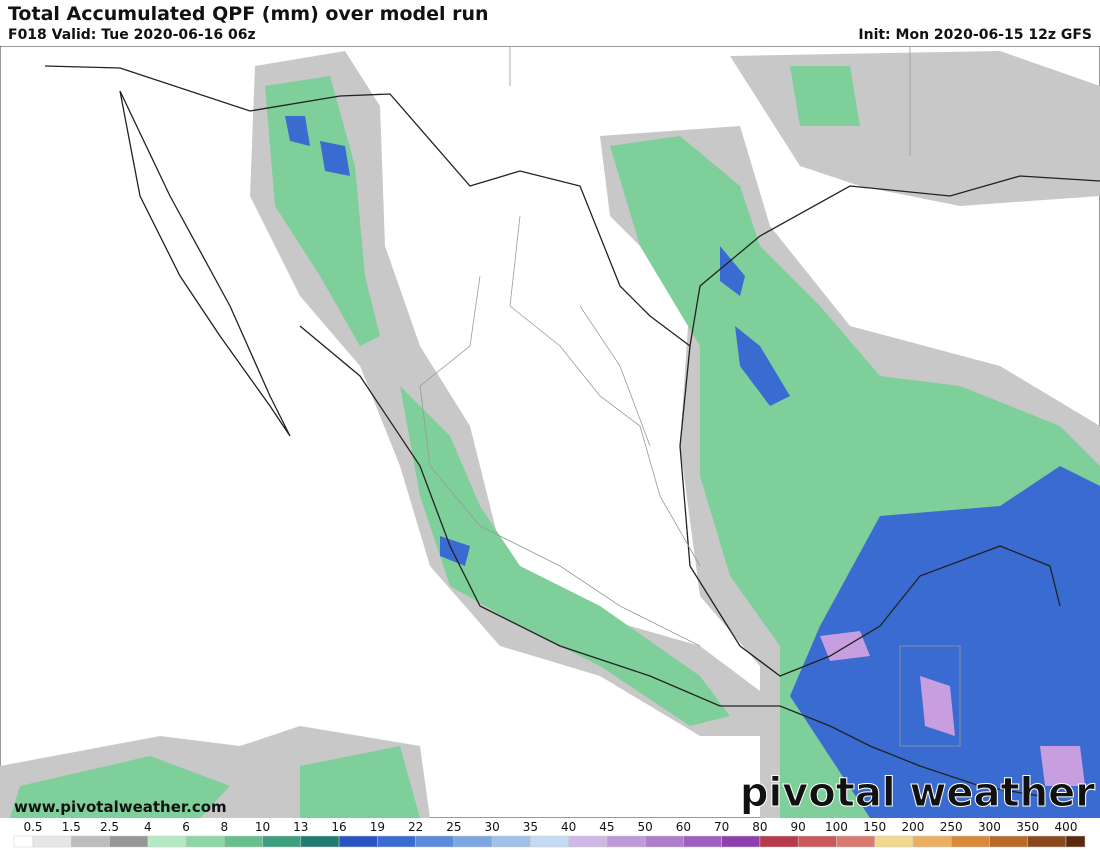 The width and height of the screenshot is (1100, 850). I want to click on colorbar-label: 50, so click(645, 827).